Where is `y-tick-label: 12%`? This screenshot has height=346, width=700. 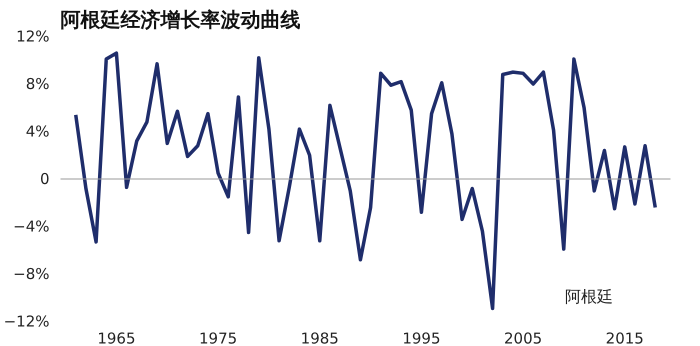 y-tick-label: 12% is located at coordinates (33, 37).